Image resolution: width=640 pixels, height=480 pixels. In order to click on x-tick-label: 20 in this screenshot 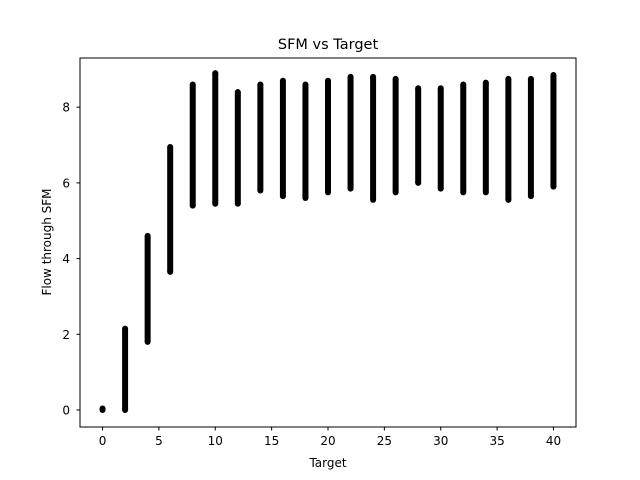, I will do `click(327, 441)`.